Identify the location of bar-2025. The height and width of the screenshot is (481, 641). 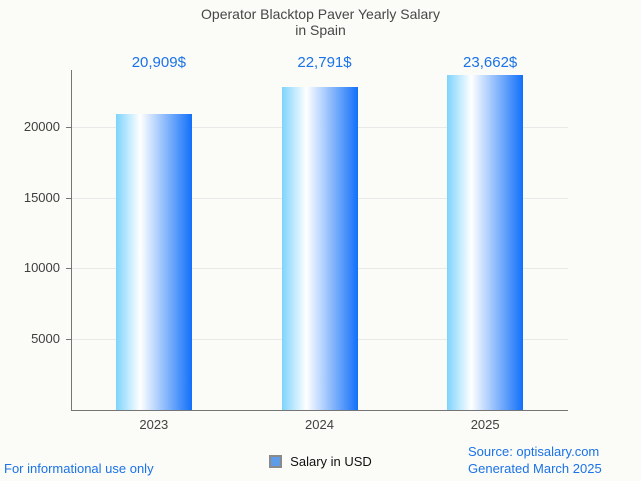
(485, 242).